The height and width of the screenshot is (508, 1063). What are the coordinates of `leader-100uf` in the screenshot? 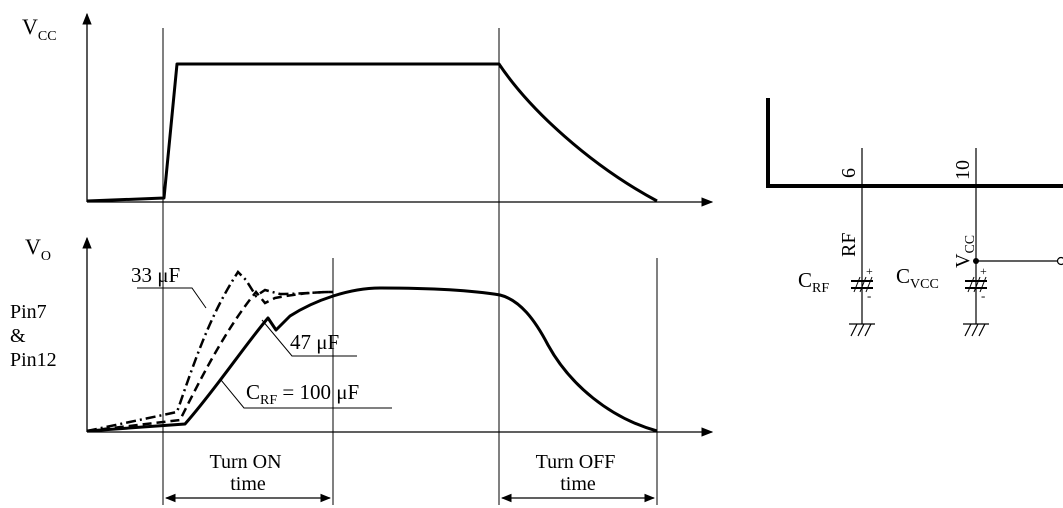 It's located at (306, 394).